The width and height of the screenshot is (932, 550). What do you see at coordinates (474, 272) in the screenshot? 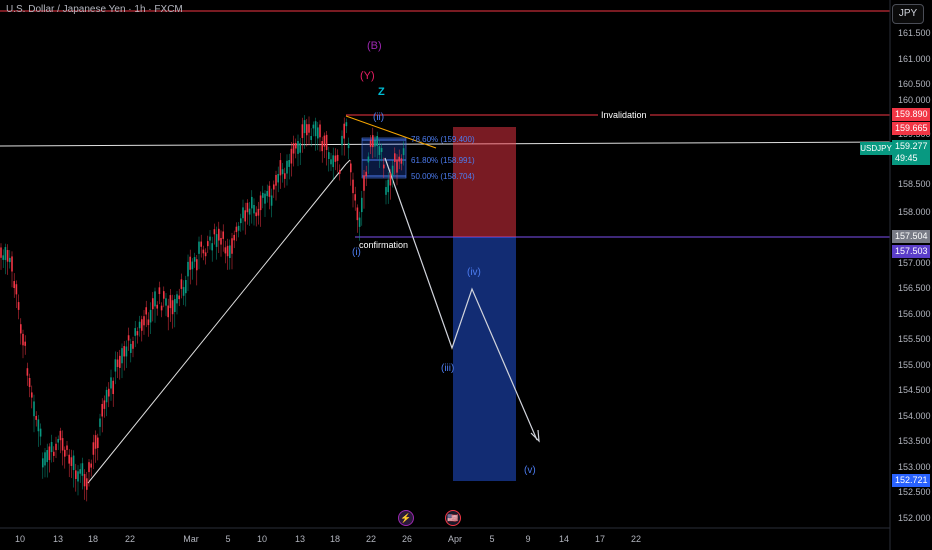
I see `wave-label-iv: (iv)` at bounding box center [474, 272].